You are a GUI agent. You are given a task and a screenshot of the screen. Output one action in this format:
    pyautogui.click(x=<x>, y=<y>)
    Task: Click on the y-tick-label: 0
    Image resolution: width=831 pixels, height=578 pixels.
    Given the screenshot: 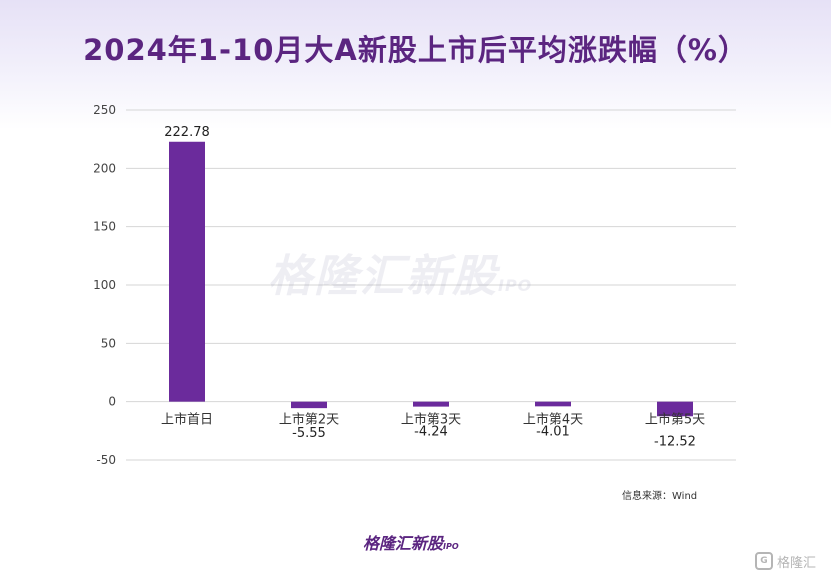 What is the action you would take?
    pyautogui.click(x=112, y=402)
    